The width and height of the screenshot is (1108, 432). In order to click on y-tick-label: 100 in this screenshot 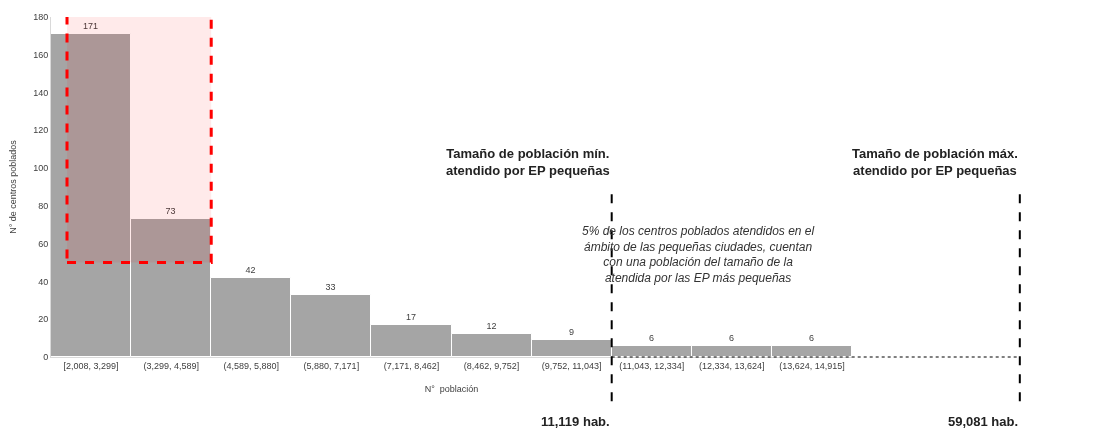, I will do `click(41, 168)`.